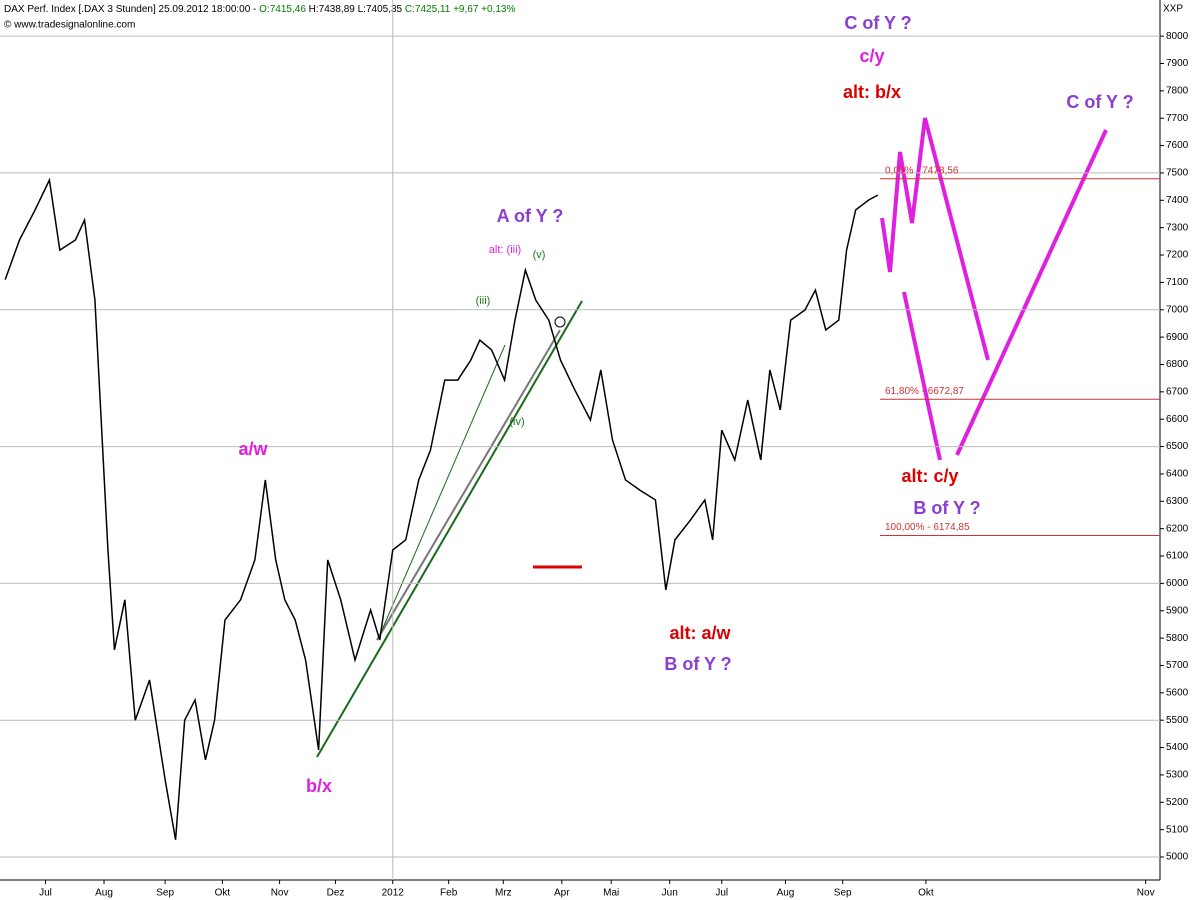 The width and height of the screenshot is (1200, 900). I want to click on y-tick-label: 6100, so click(1177, 556).